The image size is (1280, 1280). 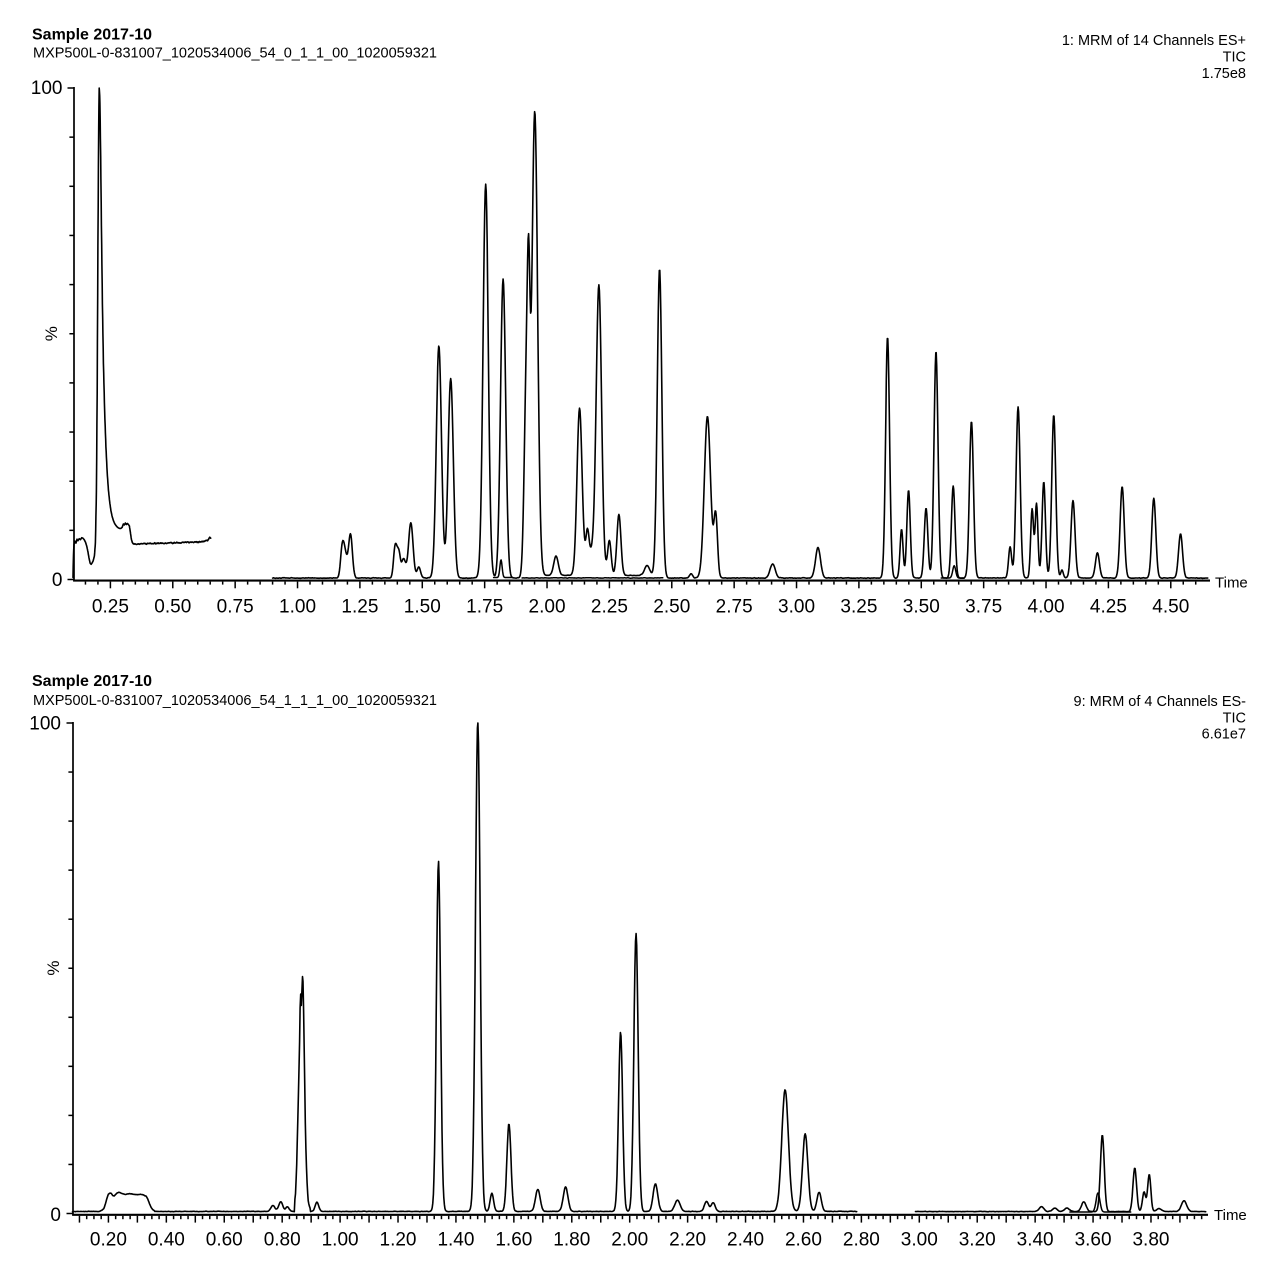 I want to click on svg-text: 0.25, so click(x=110, y=607).